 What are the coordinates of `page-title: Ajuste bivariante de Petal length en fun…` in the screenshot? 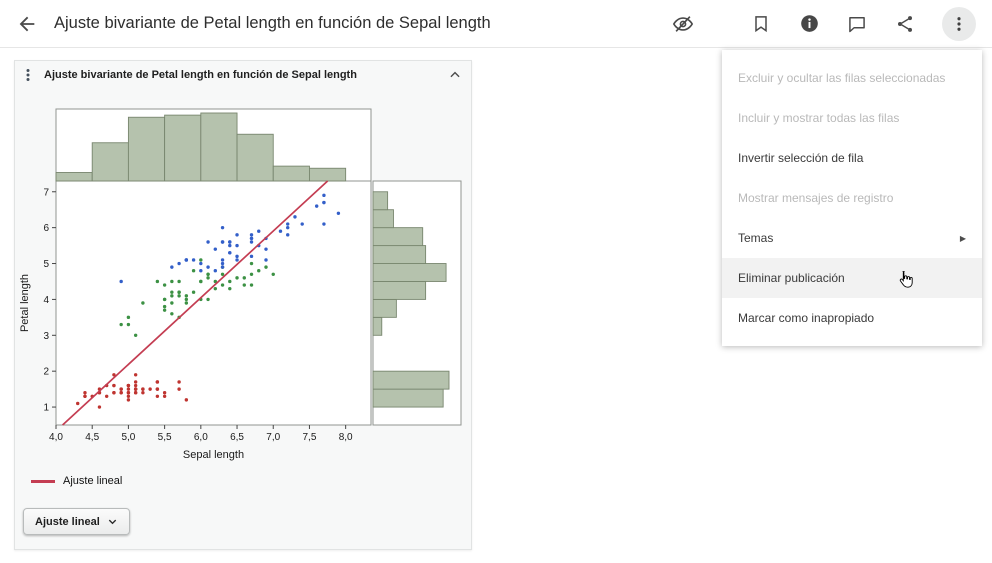 It's located at (272, 23).